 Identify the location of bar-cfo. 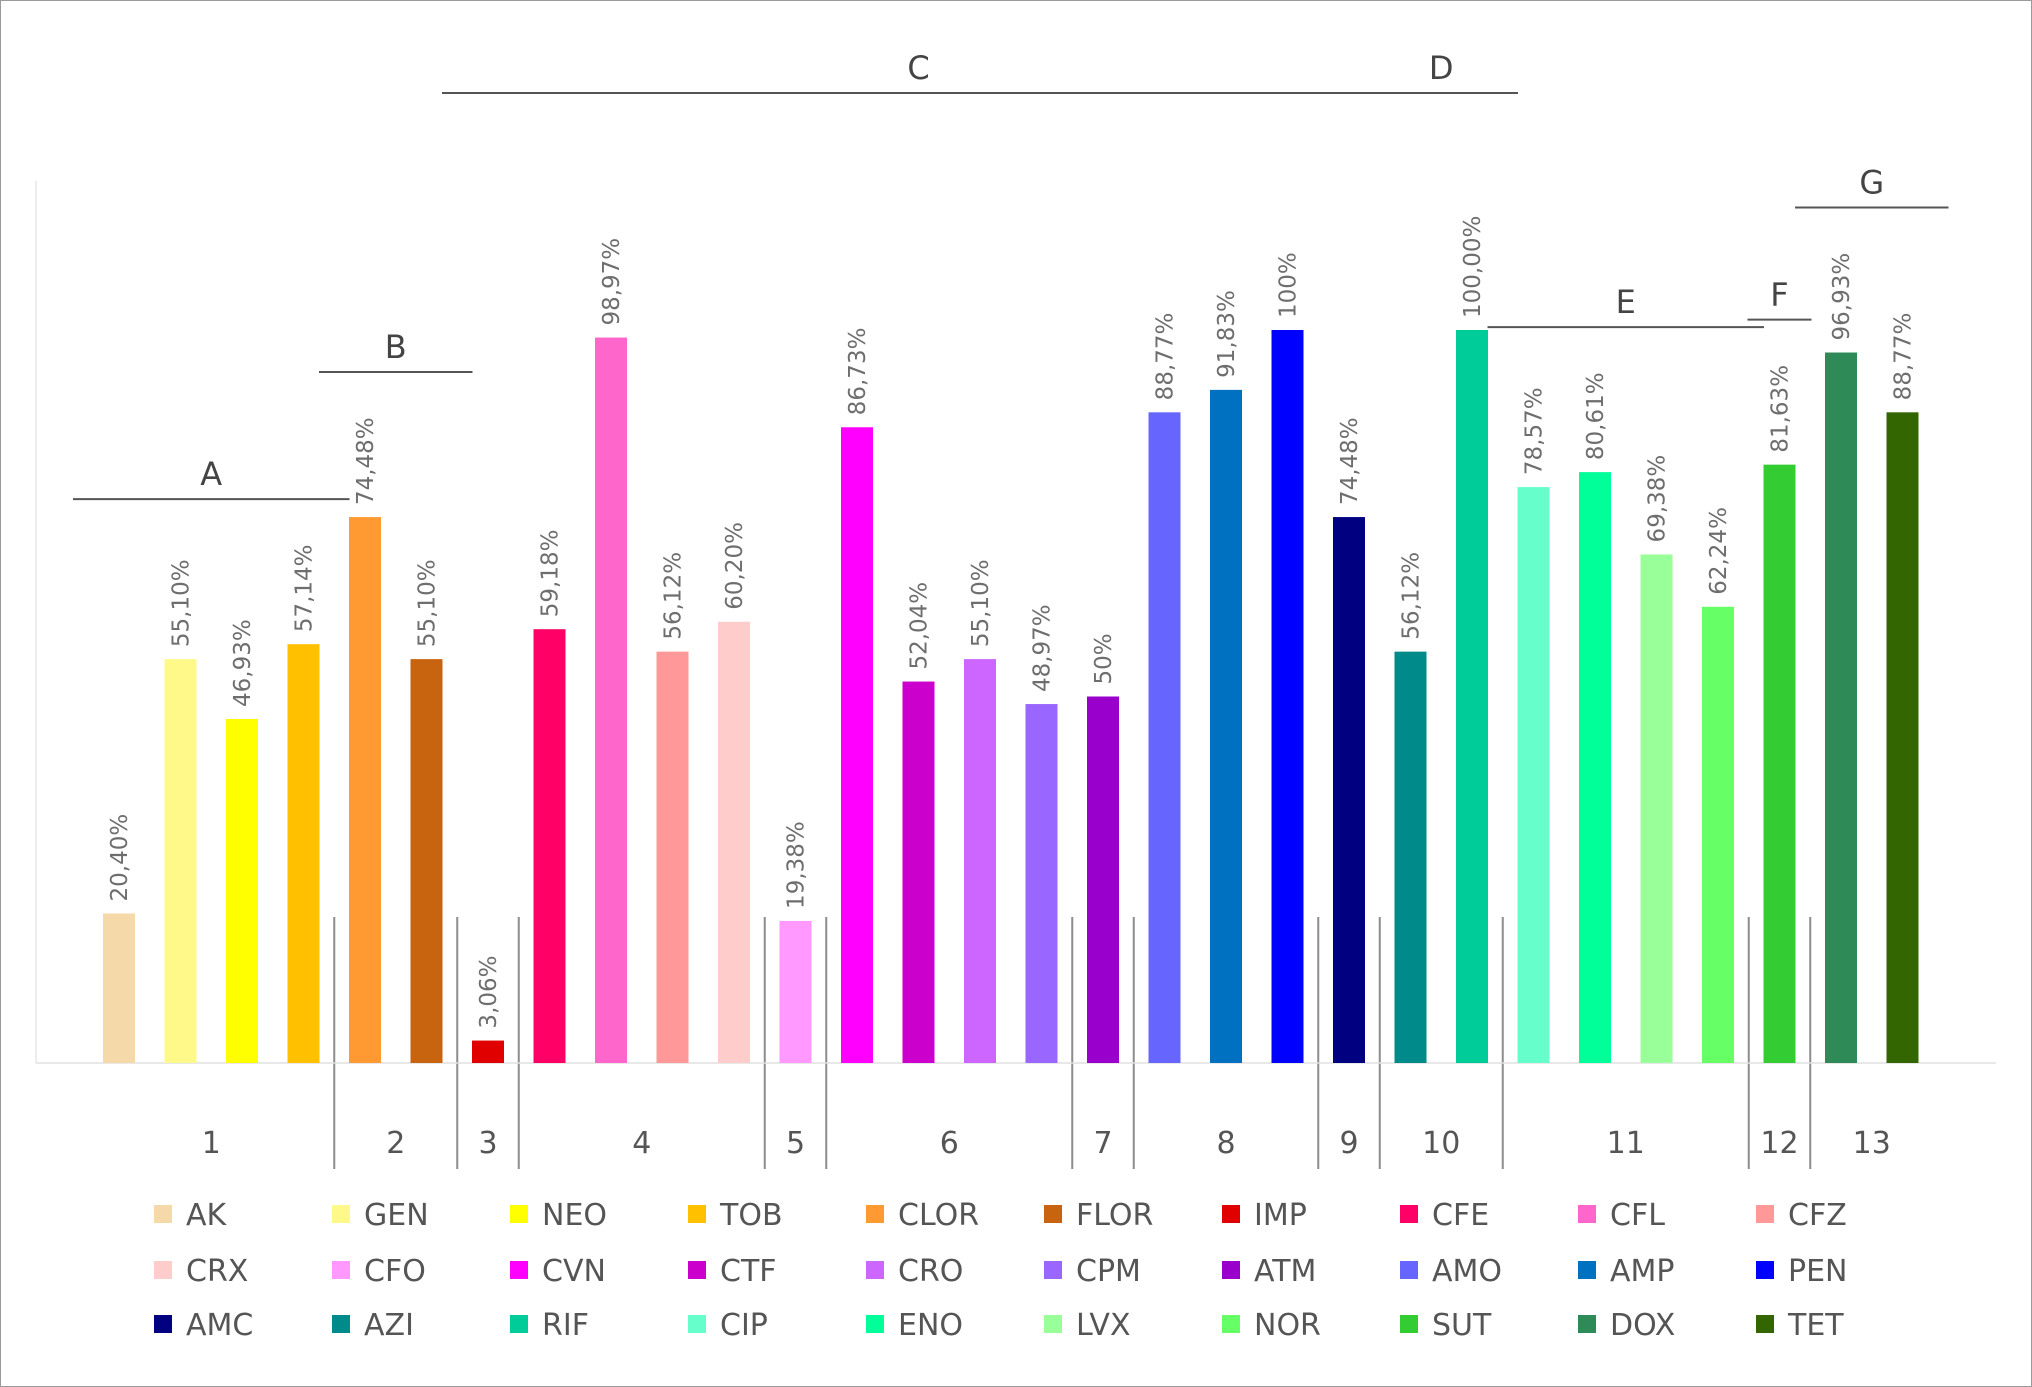
(795, 991).